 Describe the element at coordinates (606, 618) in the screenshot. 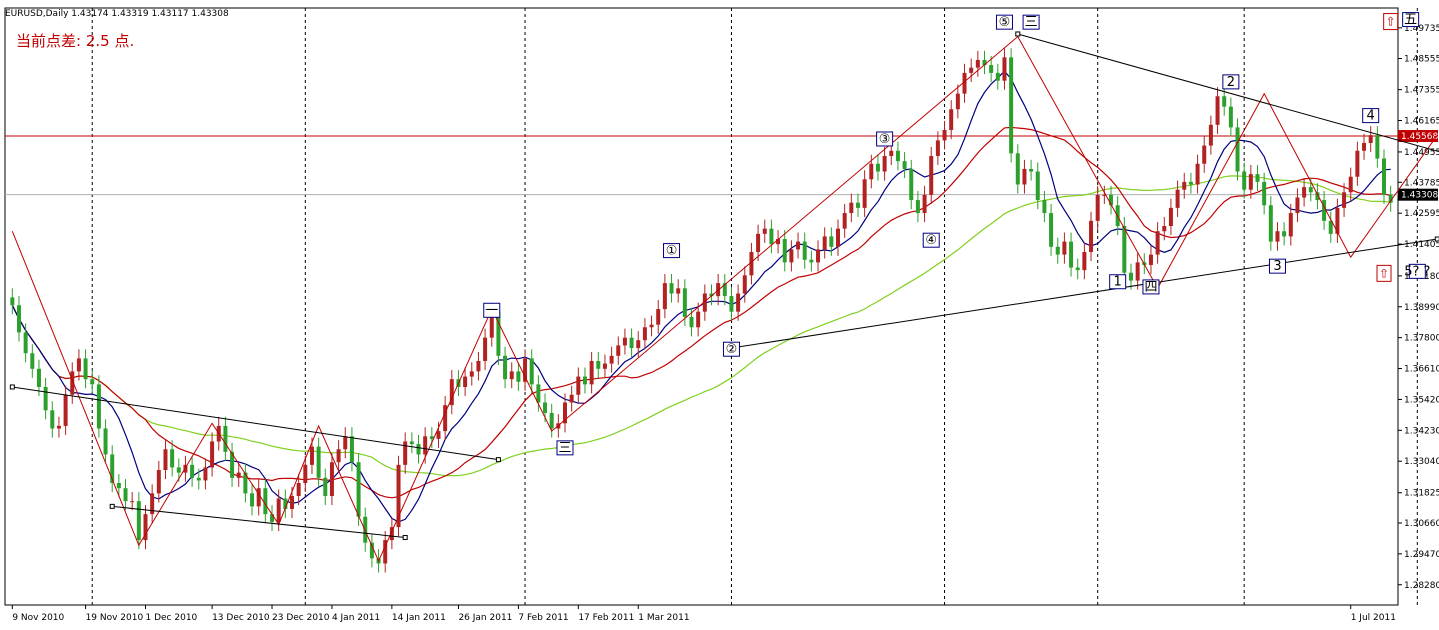

I see `time-label: 17 Feb 2011` at that location.